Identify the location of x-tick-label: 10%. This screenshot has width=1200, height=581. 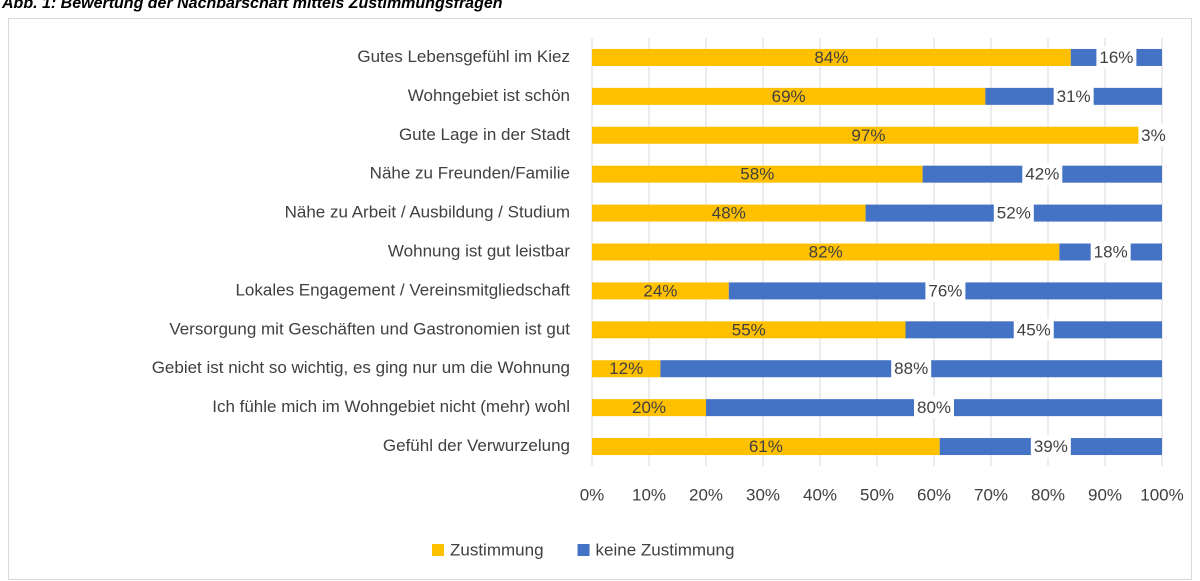
(649, 494).